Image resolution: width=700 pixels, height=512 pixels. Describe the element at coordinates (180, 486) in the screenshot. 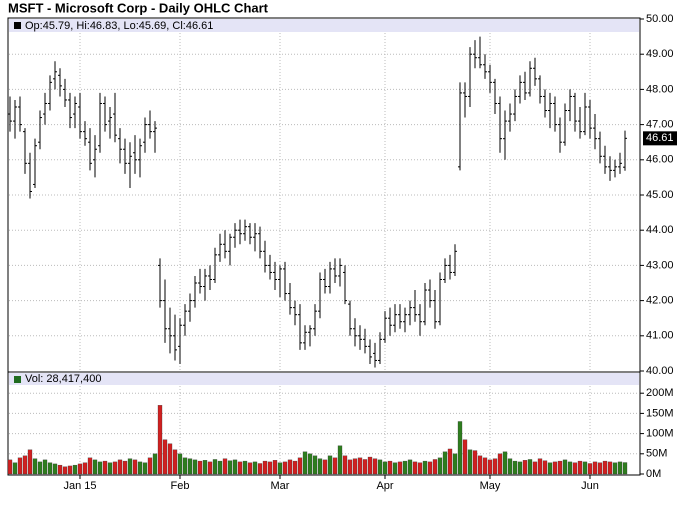

I see `x-tick-label: Feb` at that location.